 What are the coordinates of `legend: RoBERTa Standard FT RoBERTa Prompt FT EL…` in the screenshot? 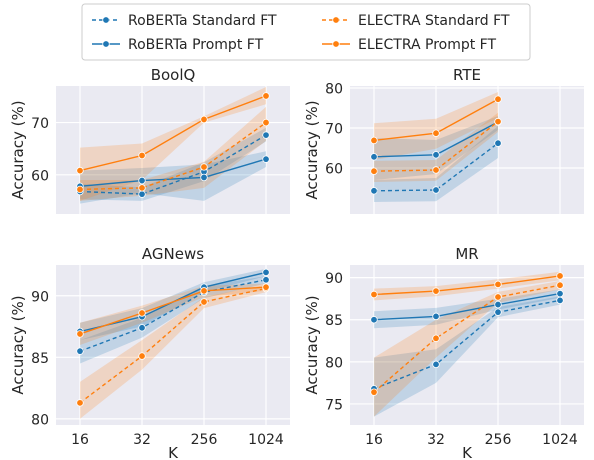 It's located at (306, 32).